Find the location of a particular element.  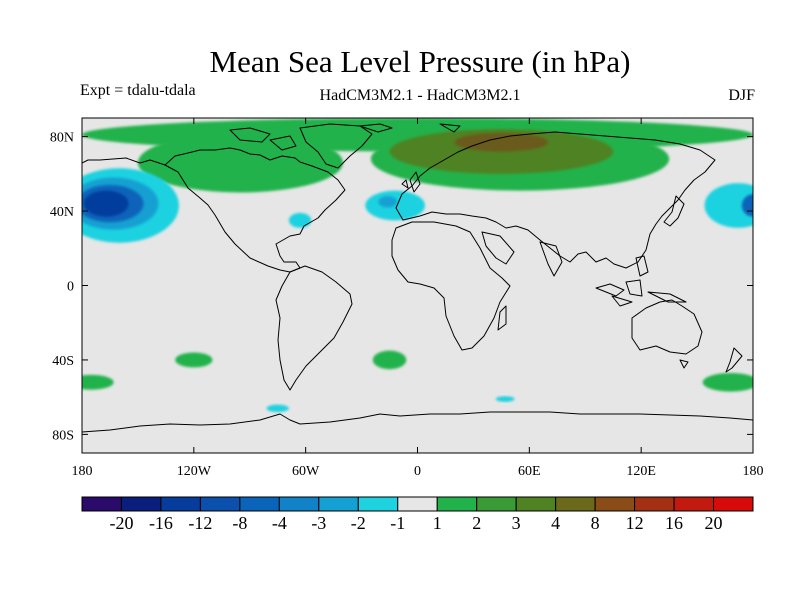

anomaly-west-pacific-low is located at coordinates (728, 205).